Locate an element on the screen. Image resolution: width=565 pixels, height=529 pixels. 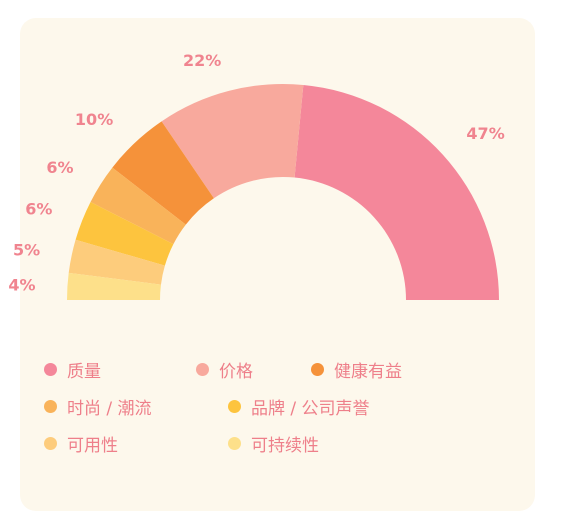
legend-item-fashion: 时尚 / 潮流 is located at coordinates (98, 406).